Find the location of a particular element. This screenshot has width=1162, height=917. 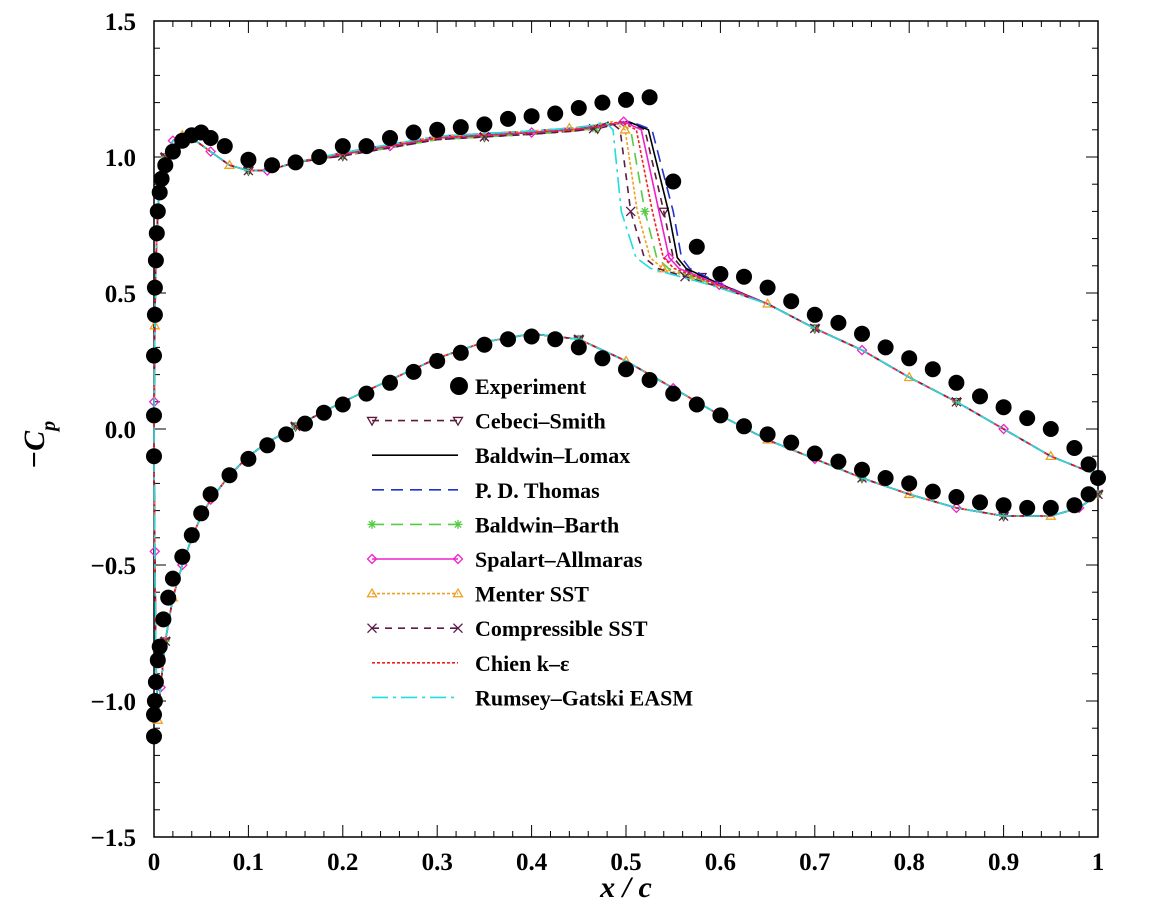

y-axis-label: −Cp is located at coordinates (39, 445).